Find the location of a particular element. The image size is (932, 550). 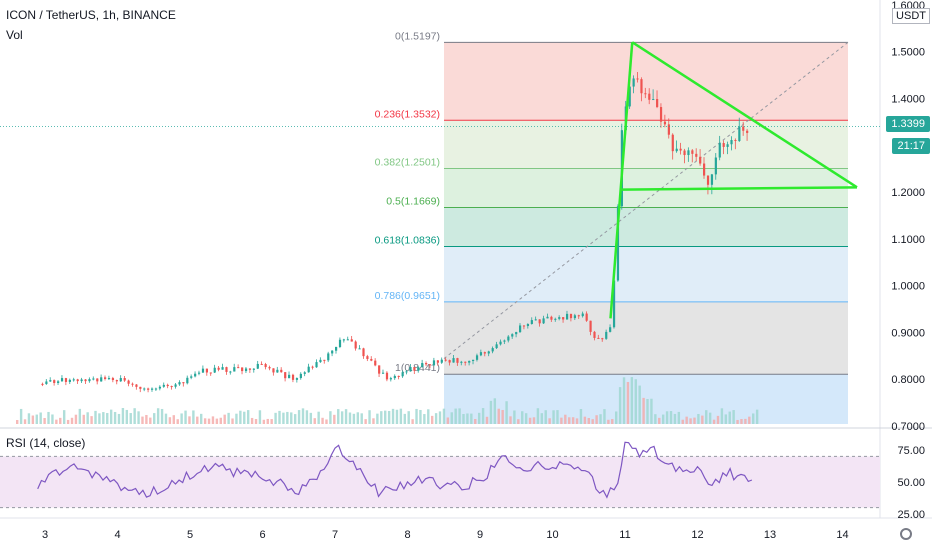

currency-unit-badge: USDT is located at coordinates (911, 16).